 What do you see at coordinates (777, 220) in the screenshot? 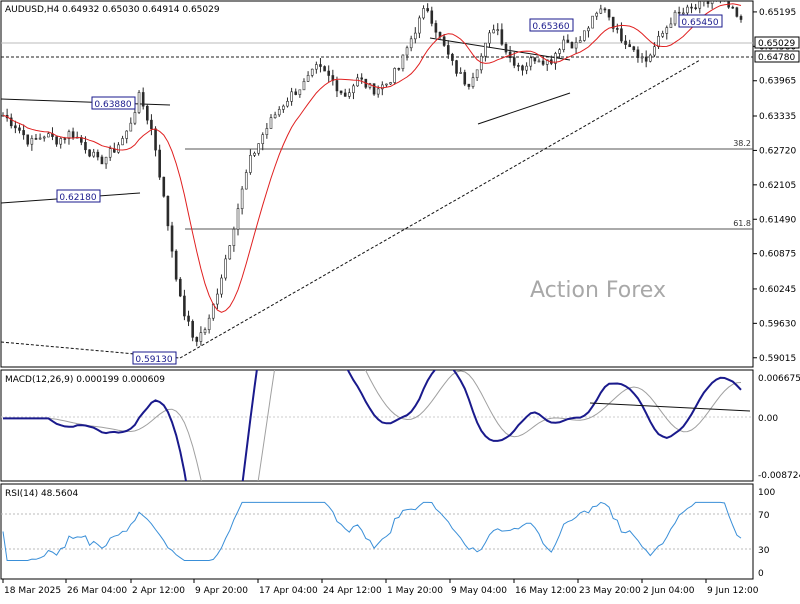
I see `price-tick-label: 0.61490` at bounding box center [777, 220].